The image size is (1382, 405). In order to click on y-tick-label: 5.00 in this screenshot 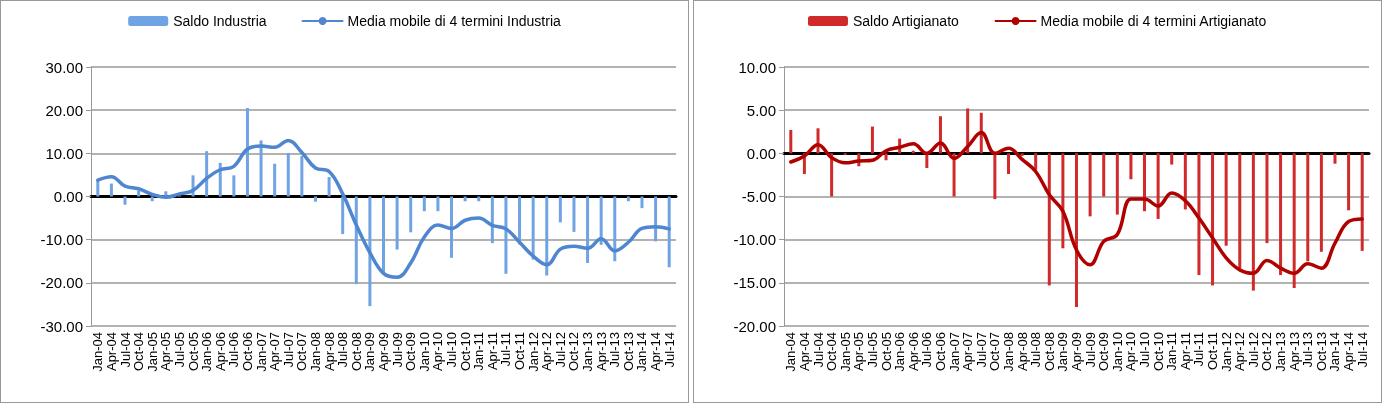, I will do `click(761, 110)`.